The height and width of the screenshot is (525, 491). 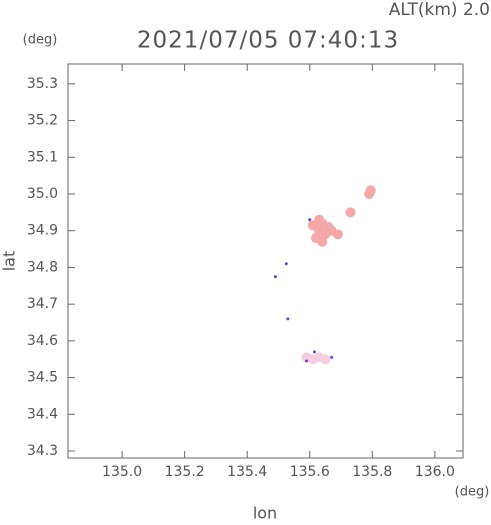 What do you see at coordinates (40, 40) in the screenshot?
I see `y-unit: (deg)` at bounding box center [40, 40].